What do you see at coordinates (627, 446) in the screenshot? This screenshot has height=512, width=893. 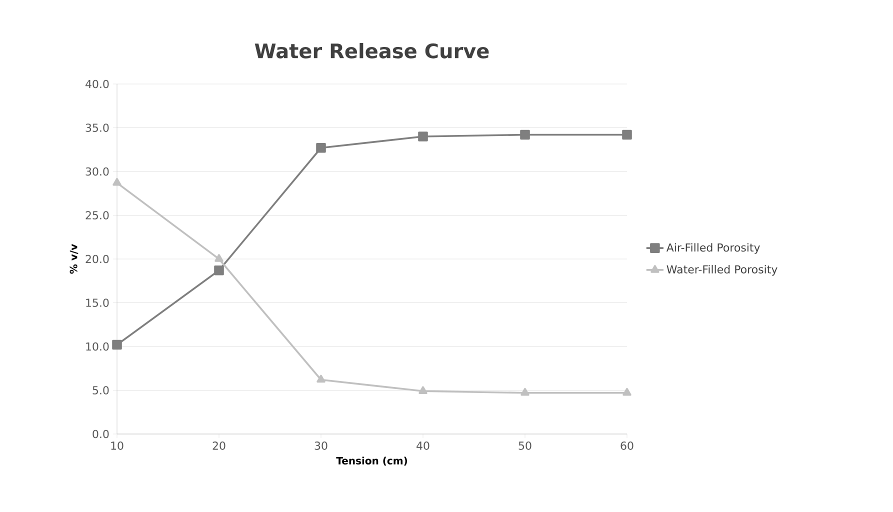 I see `x-tick-label: 60` at bounding box center [627, 446].